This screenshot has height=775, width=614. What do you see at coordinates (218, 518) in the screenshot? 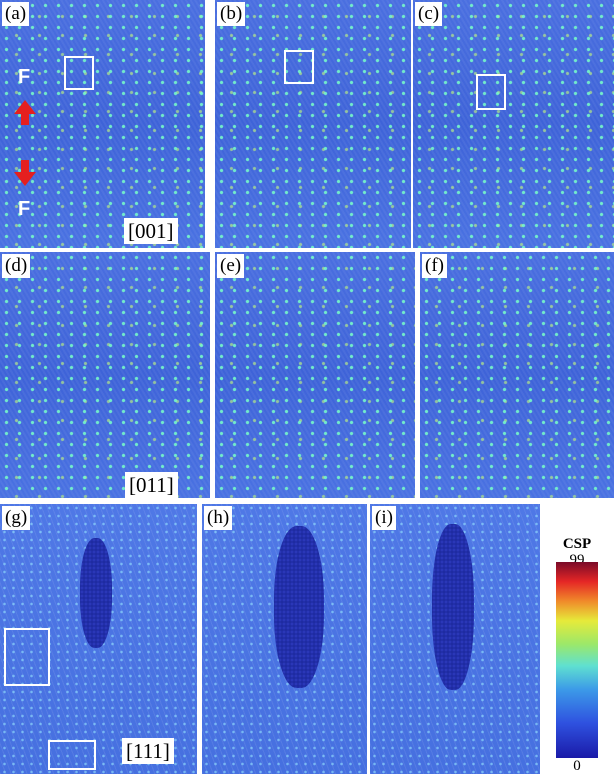
I see `panel-label: (h)` at bounding box center [218, 518].